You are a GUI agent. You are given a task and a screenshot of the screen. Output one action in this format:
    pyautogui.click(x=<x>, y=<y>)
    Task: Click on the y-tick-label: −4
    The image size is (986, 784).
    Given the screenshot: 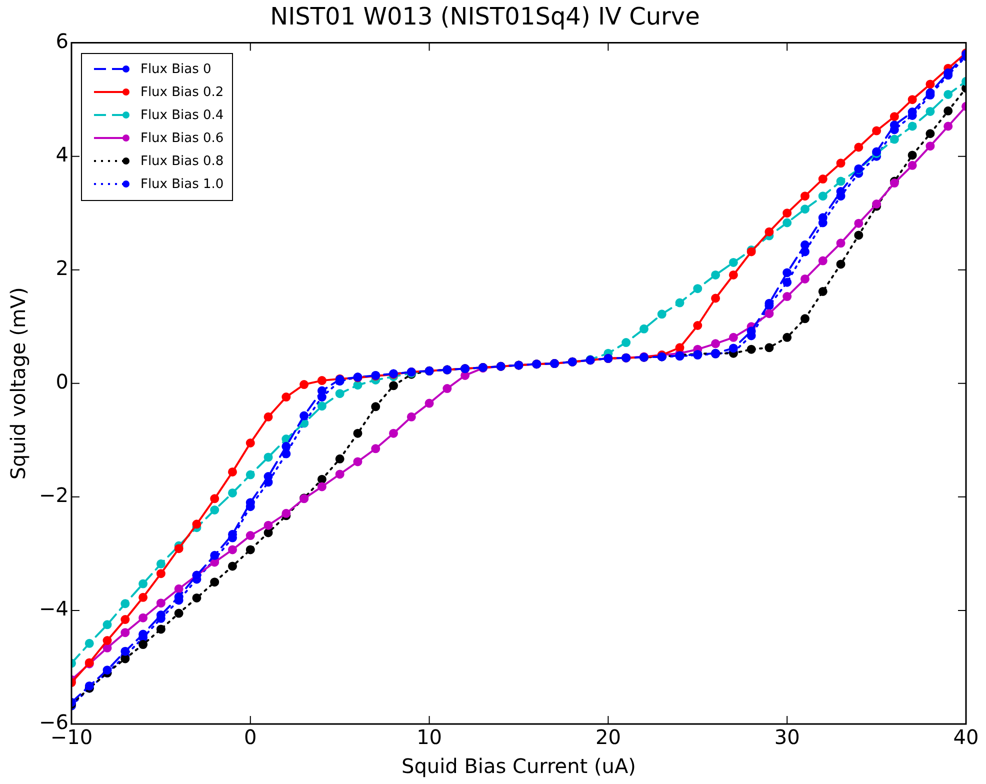 What is the action you would take?
    pyautogui.click(x=53, y=608)
    